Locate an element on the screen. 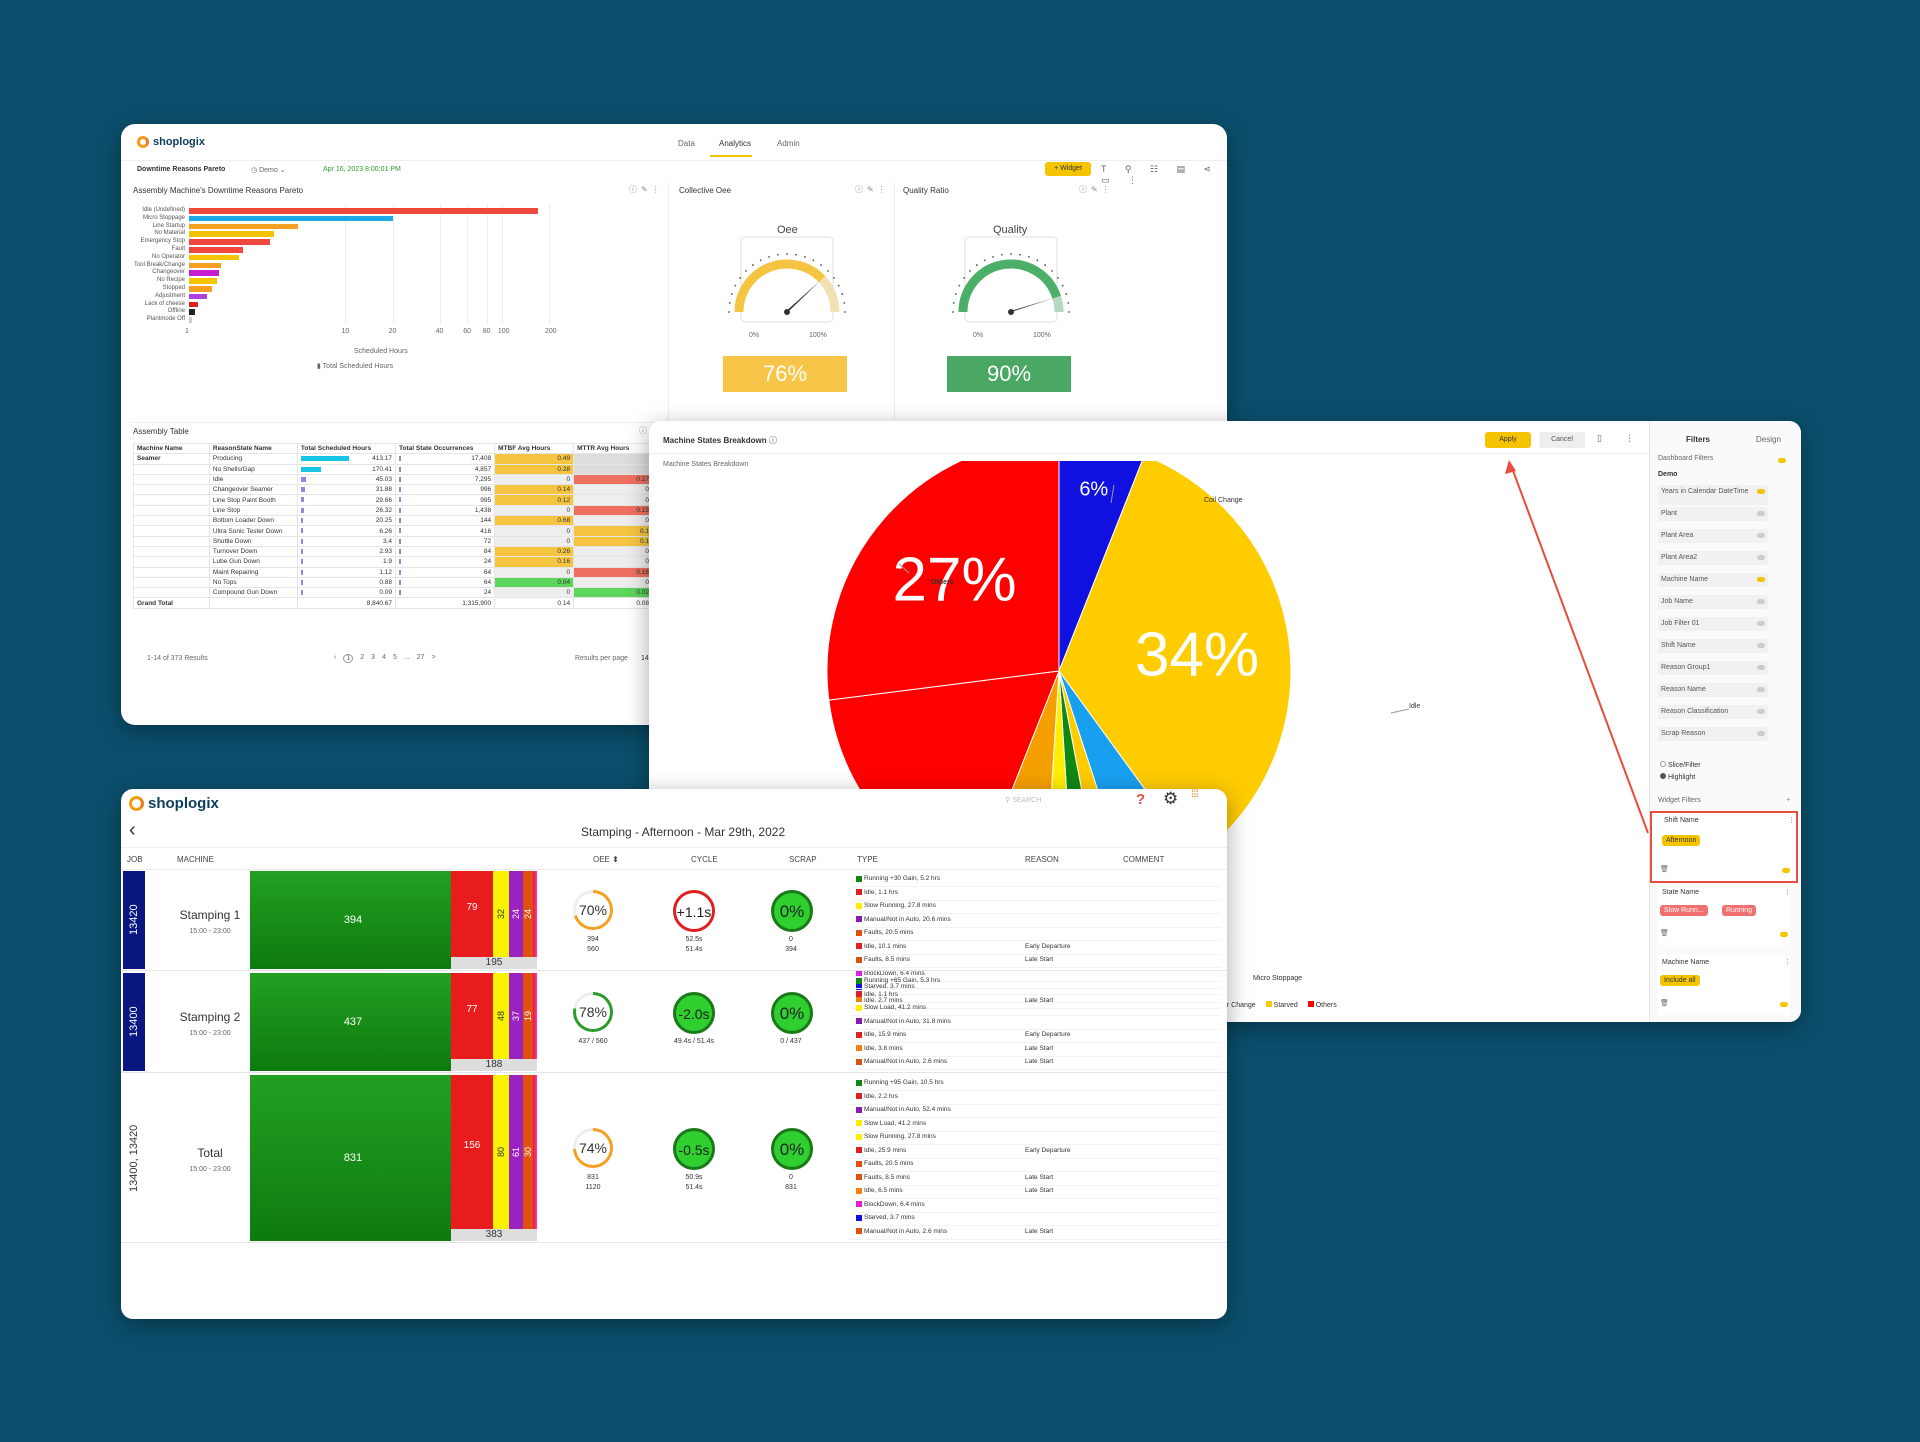 The image size is (1920, 1442). downtime-segment: 37 is located at coordinates (516, 1016).